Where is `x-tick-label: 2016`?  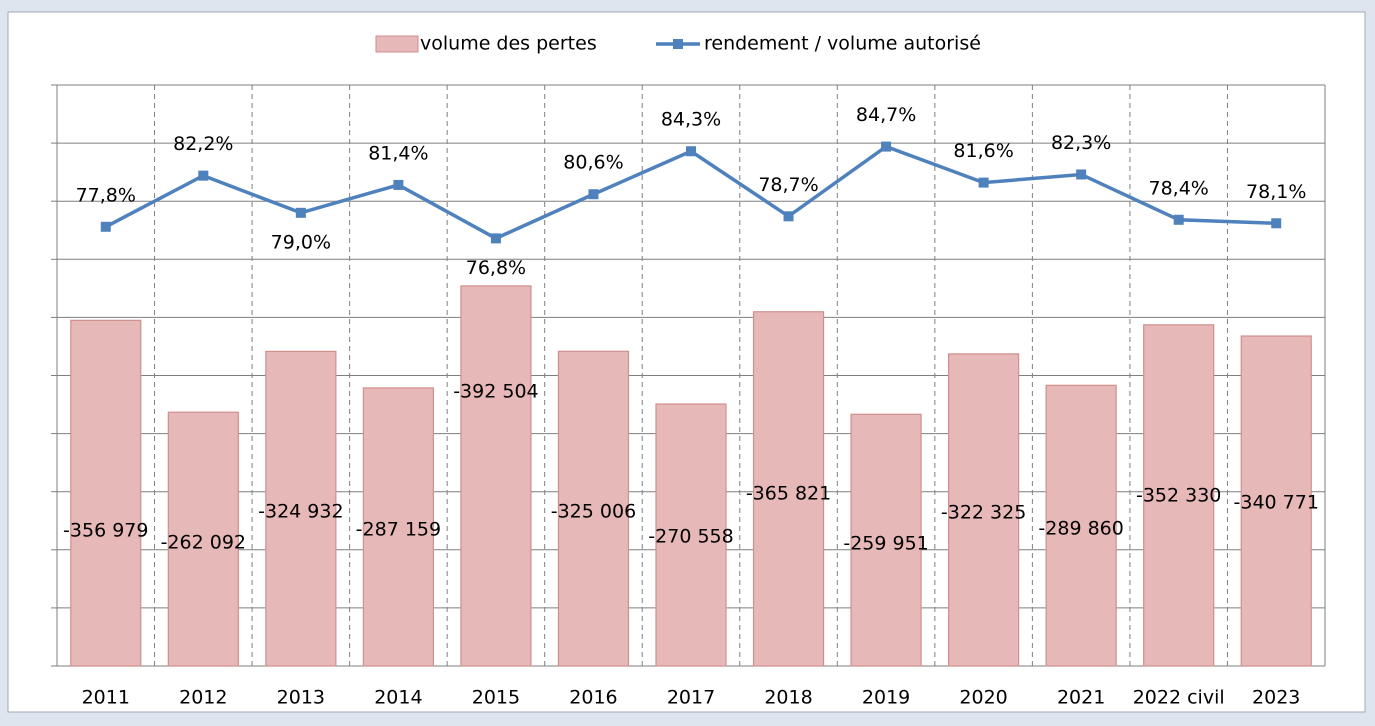
x-tick-label: 2016 is located at coordinates (593, 698).